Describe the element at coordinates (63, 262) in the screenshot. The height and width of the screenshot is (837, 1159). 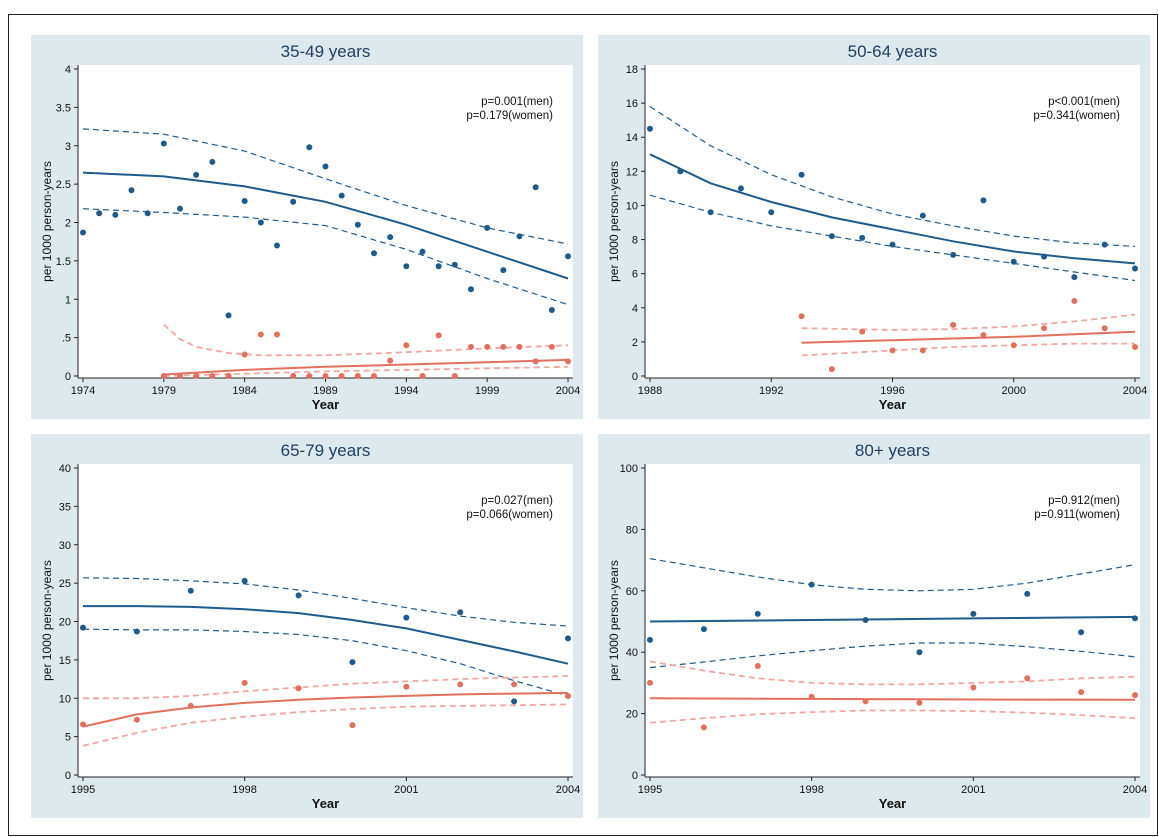
I see `y-tick-label: 1.5` at that location.